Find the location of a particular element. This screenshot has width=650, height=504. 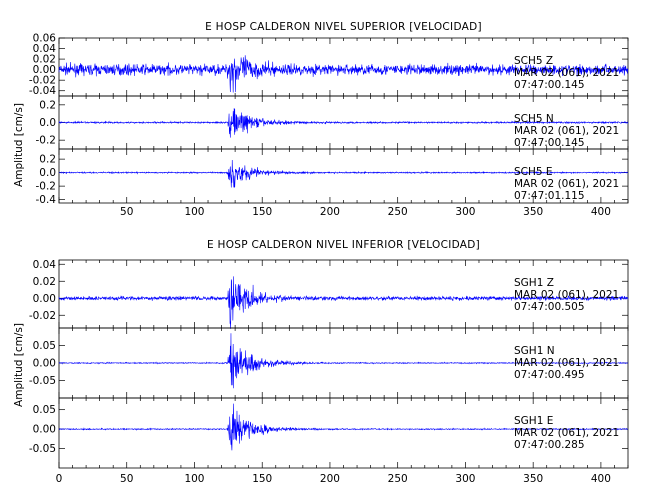

time-label: 07:47:00.495 is located at coordinates (549, 375).